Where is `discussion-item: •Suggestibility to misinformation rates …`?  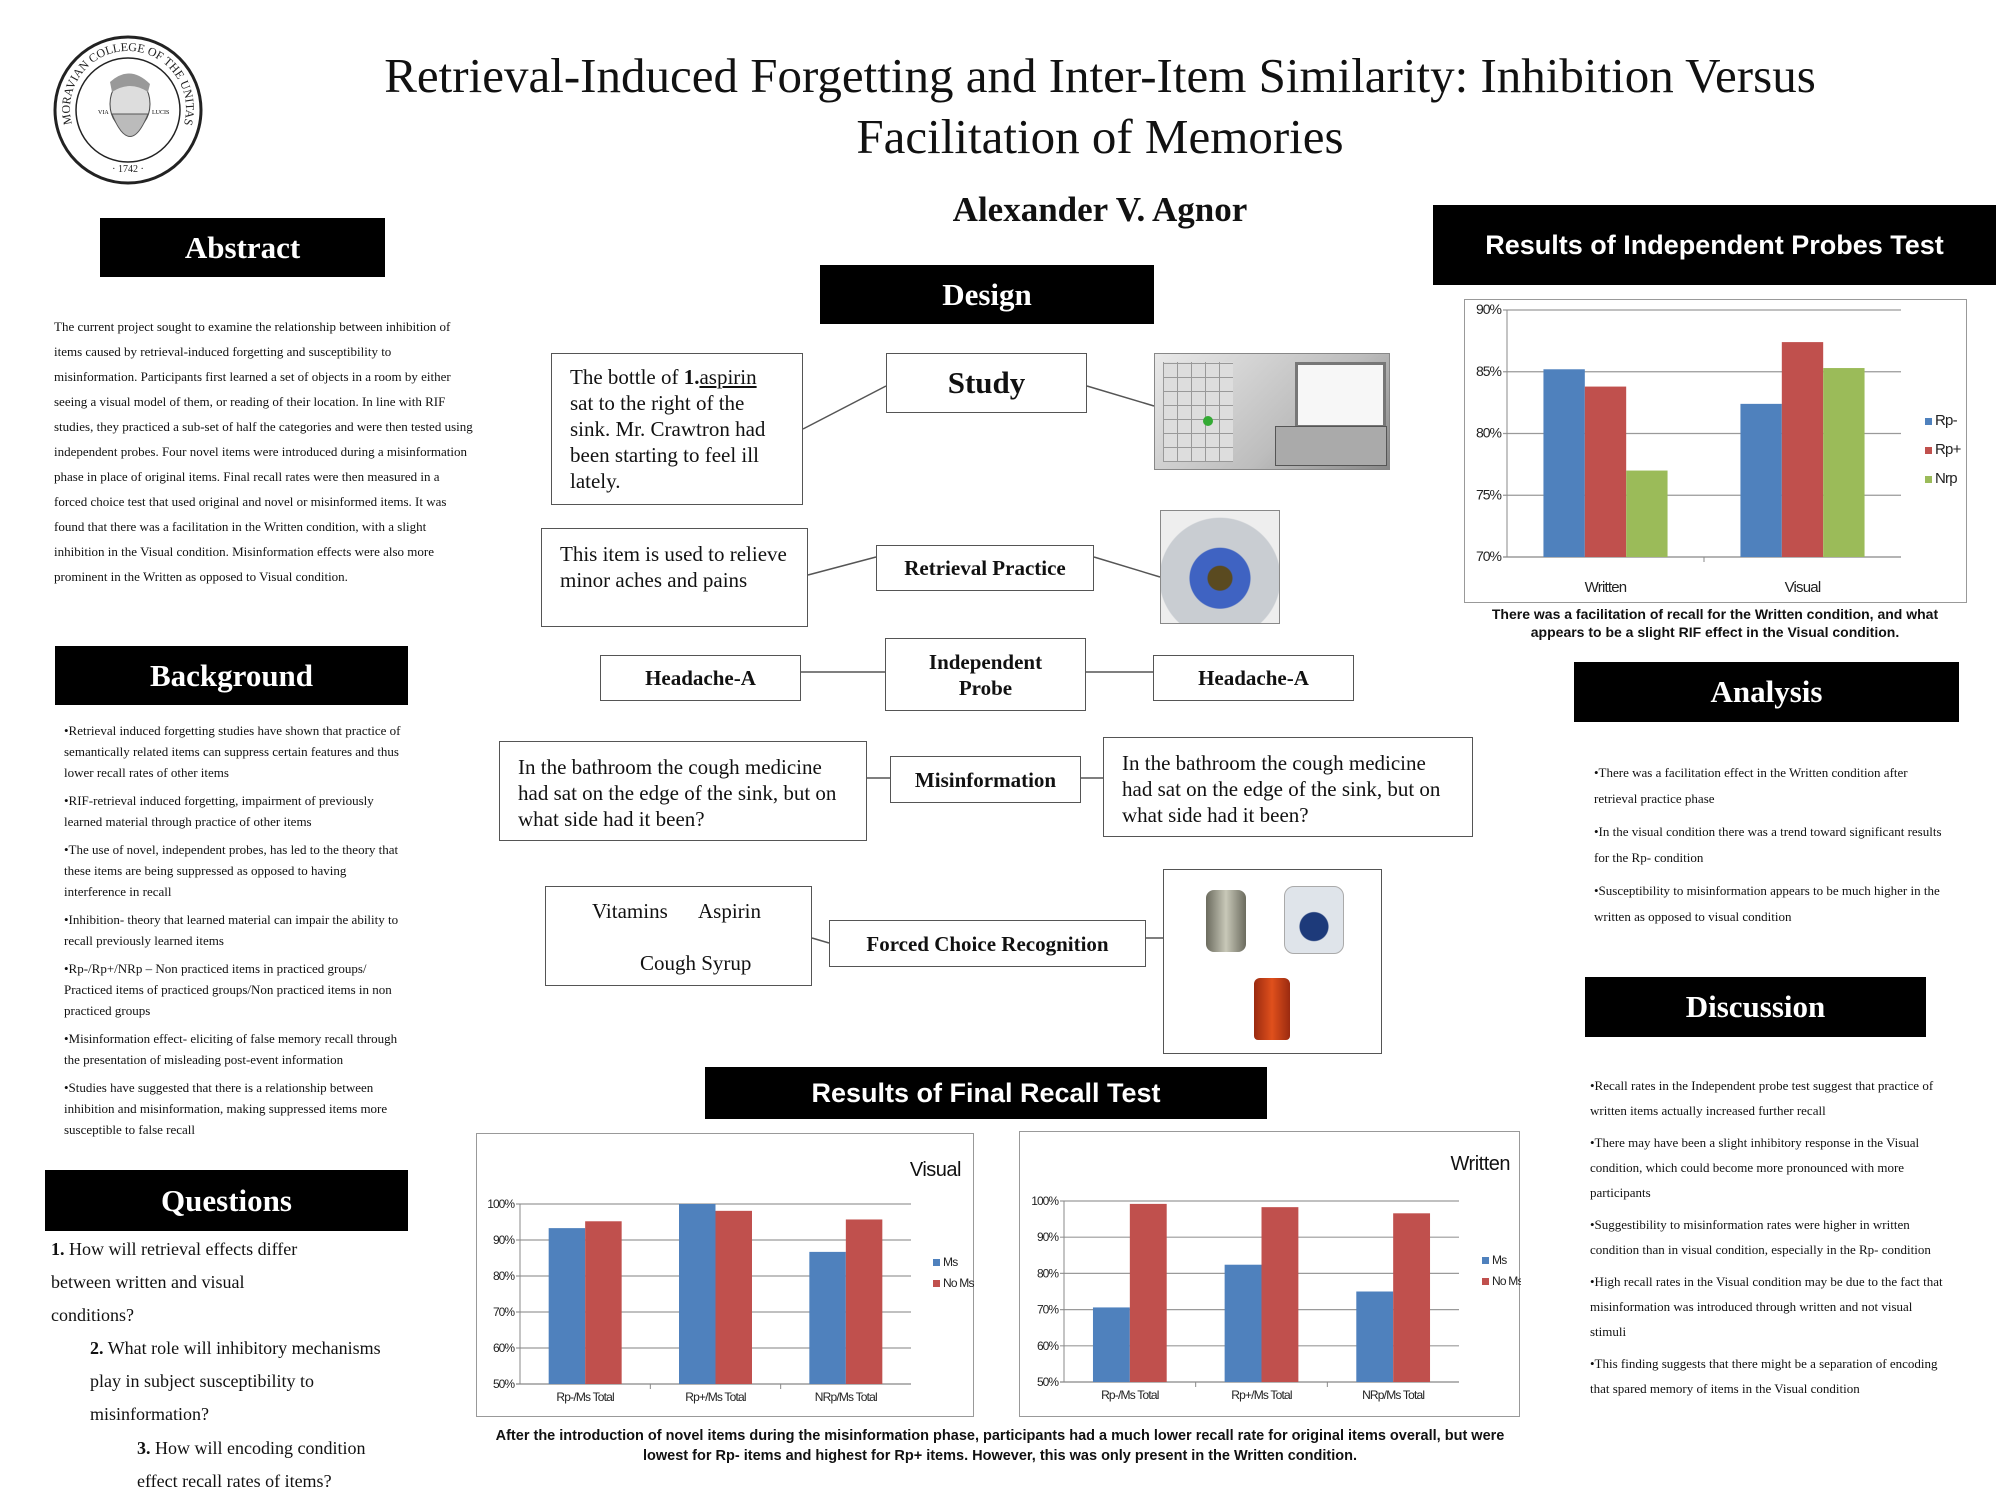
discussion-item: •Suggestibility to misinformation rates … is located at coordinates (1760, 1237).